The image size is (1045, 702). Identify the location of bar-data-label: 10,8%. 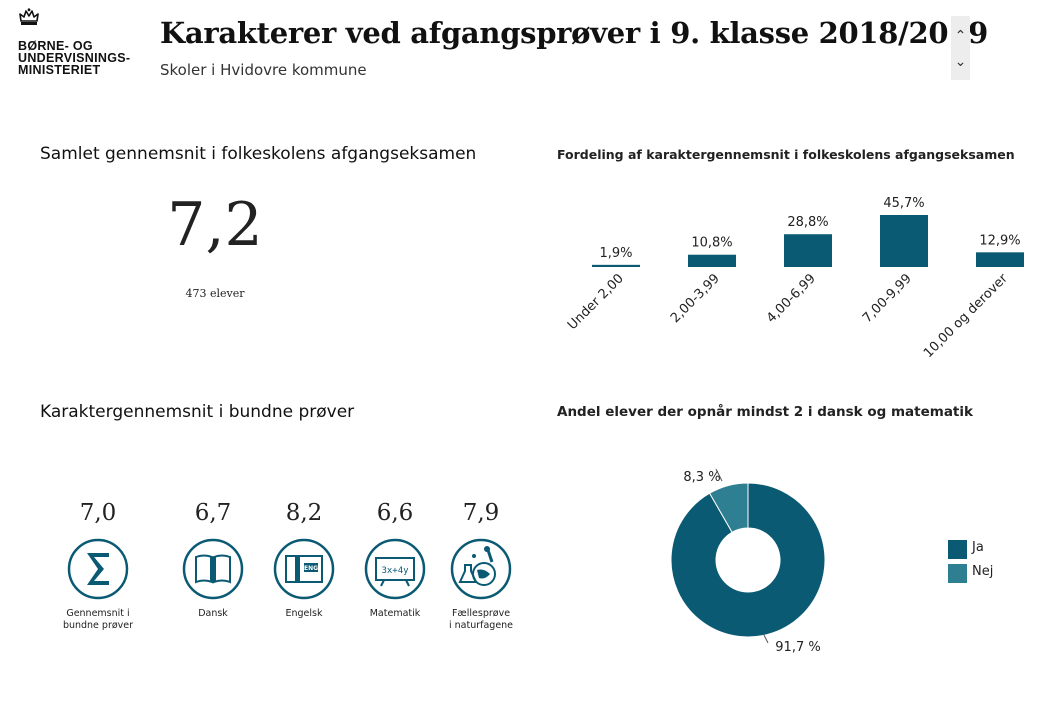
(711, 243).